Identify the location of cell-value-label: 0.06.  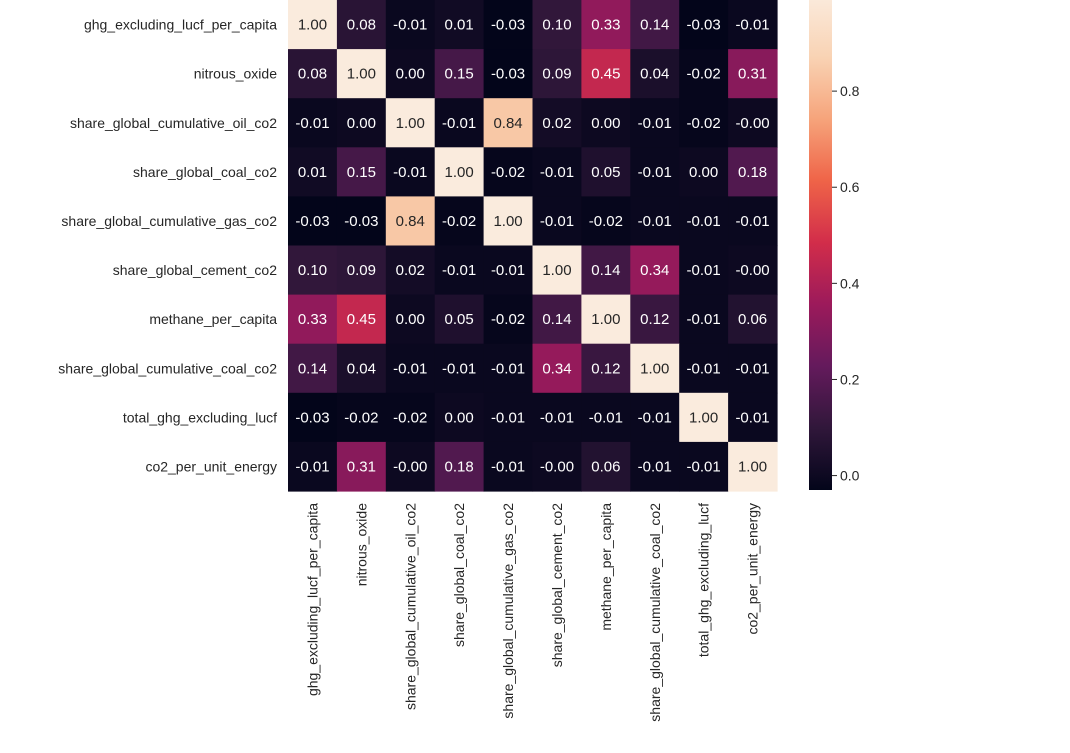
(605, 466).